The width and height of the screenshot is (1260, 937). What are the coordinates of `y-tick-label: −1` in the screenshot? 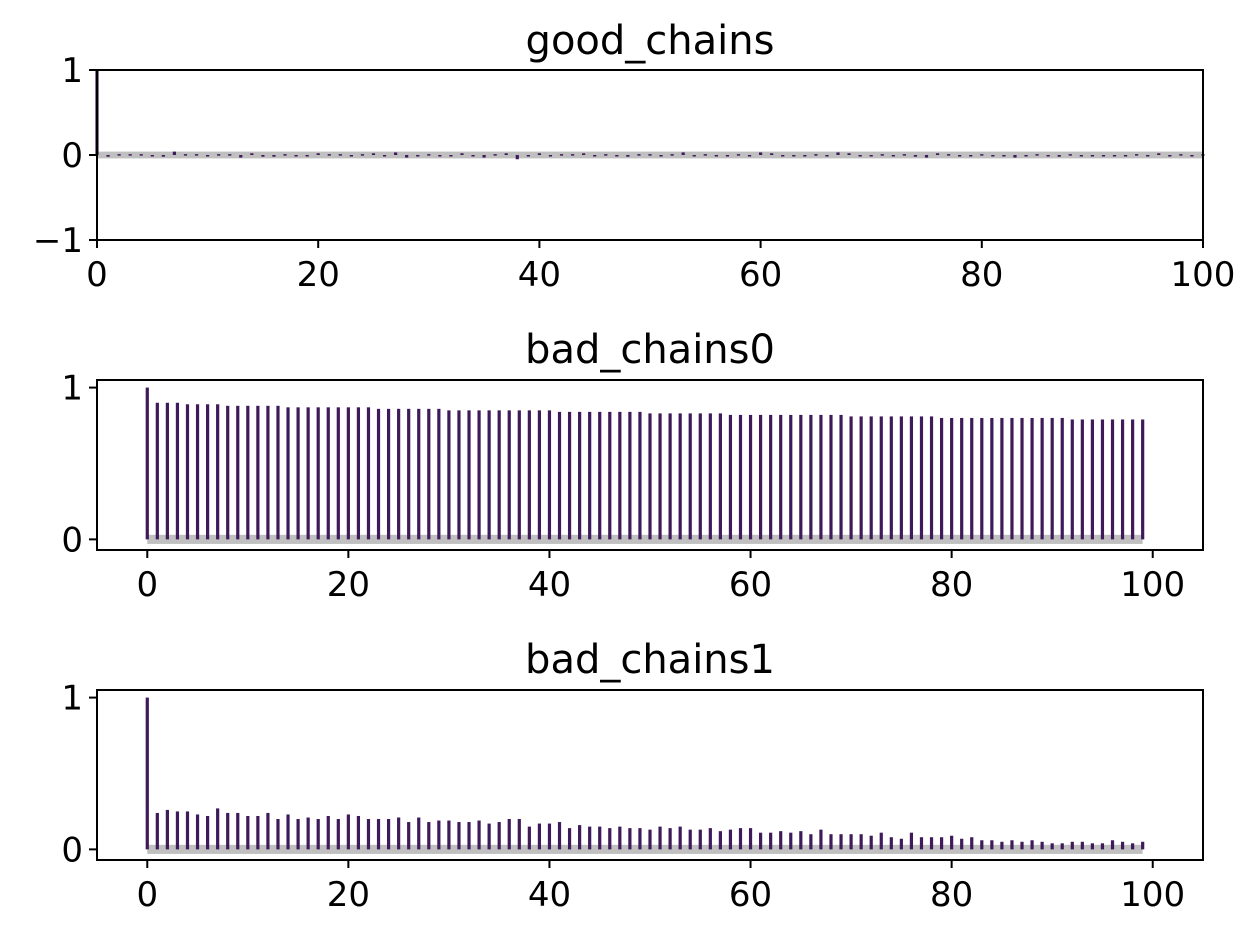 It's located at (58, 241).